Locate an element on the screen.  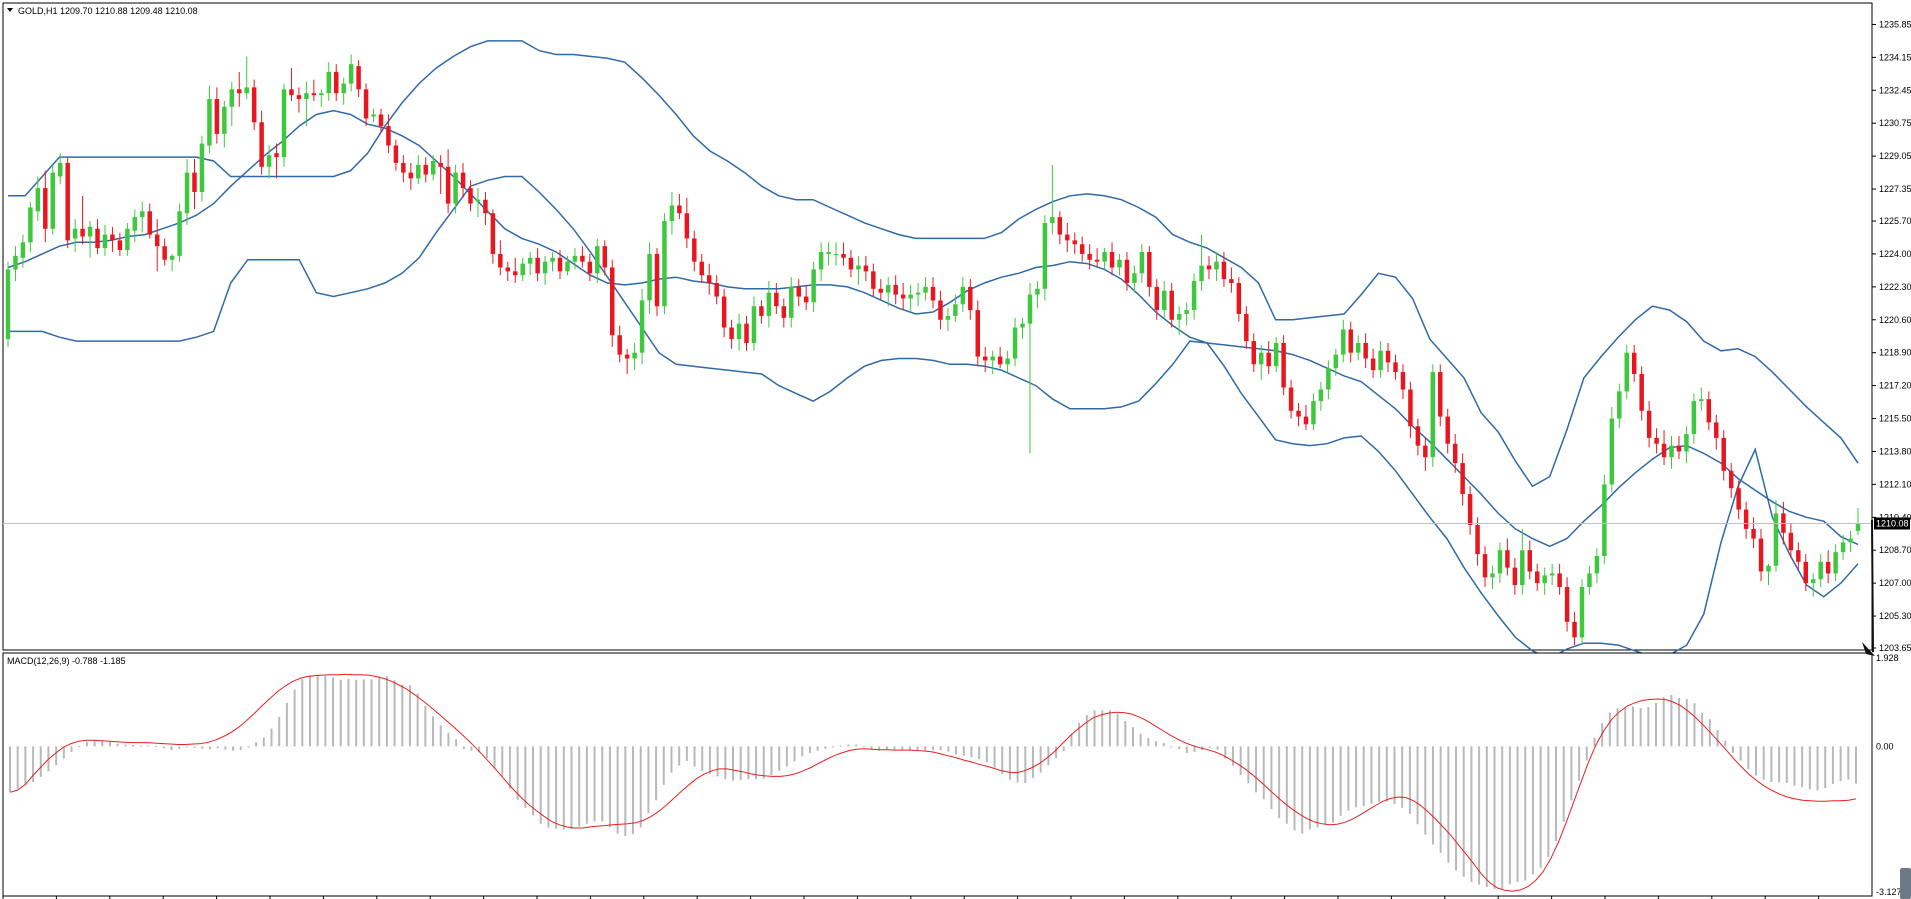
price-axis-label: 1227.35 is located at coordinates (1895, 189).